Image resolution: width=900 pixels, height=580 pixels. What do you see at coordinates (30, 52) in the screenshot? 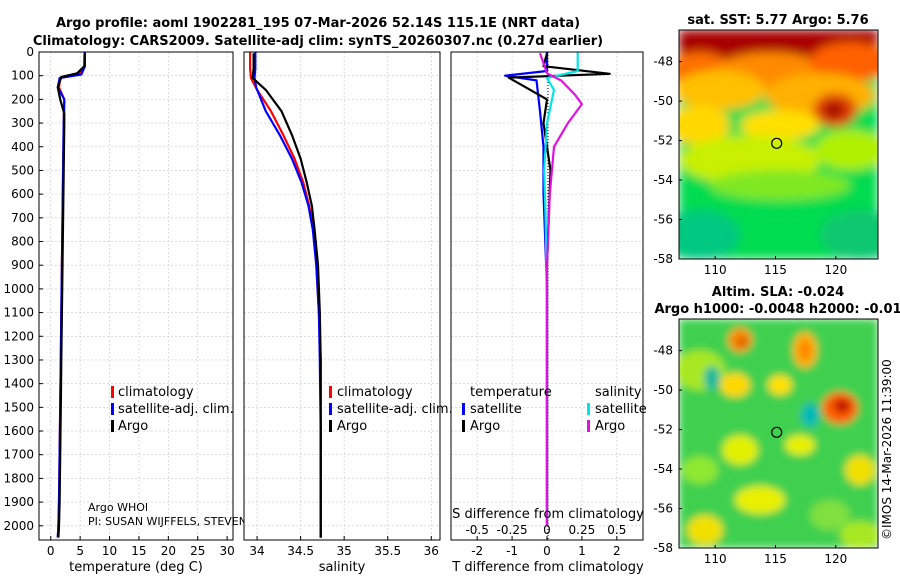
I see `depth-tick-label: 0` at bounding box center [30, 52].